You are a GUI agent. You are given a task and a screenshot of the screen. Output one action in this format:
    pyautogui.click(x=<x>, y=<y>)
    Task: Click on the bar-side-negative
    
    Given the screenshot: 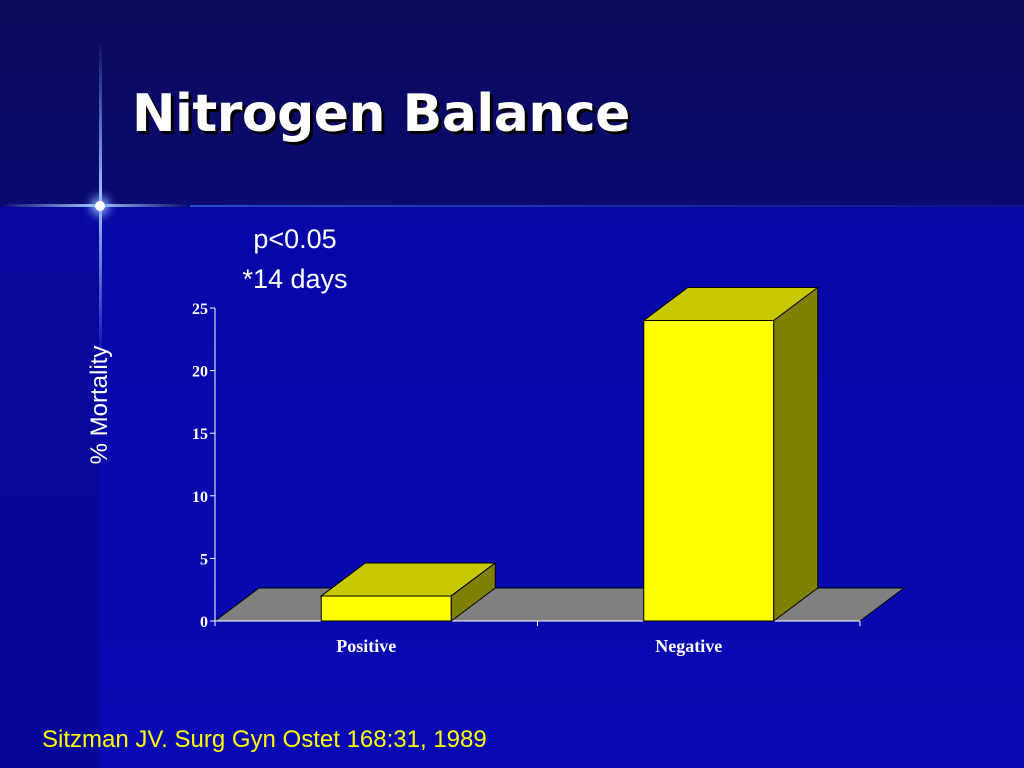 What is the action you would take?
    pyautogui.click(x=796, y=454)
    